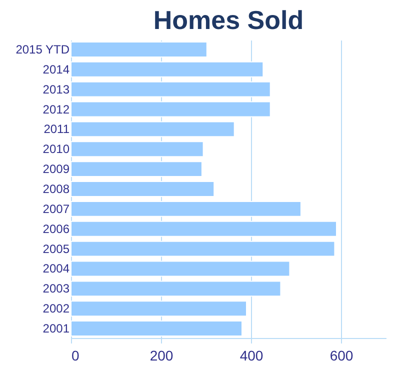 The image size is (400, 371). I want to click on y-tick-label: 2001, so click(56, 329).